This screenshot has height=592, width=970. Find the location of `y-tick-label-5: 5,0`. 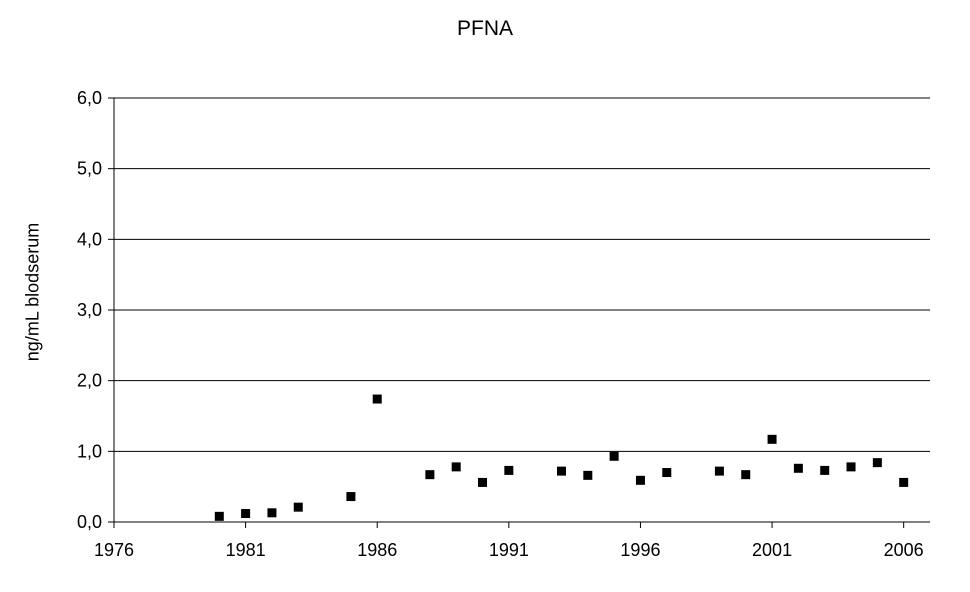

y-tick-label-5: 5,0 is located at coordinates (89, 169).